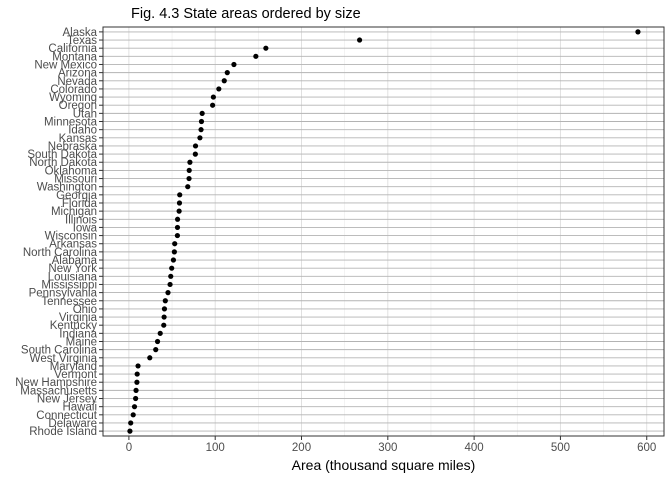 This screenshot has width=672, height=480. I want to click on y-category-label: Ohio, so click(85, 310).